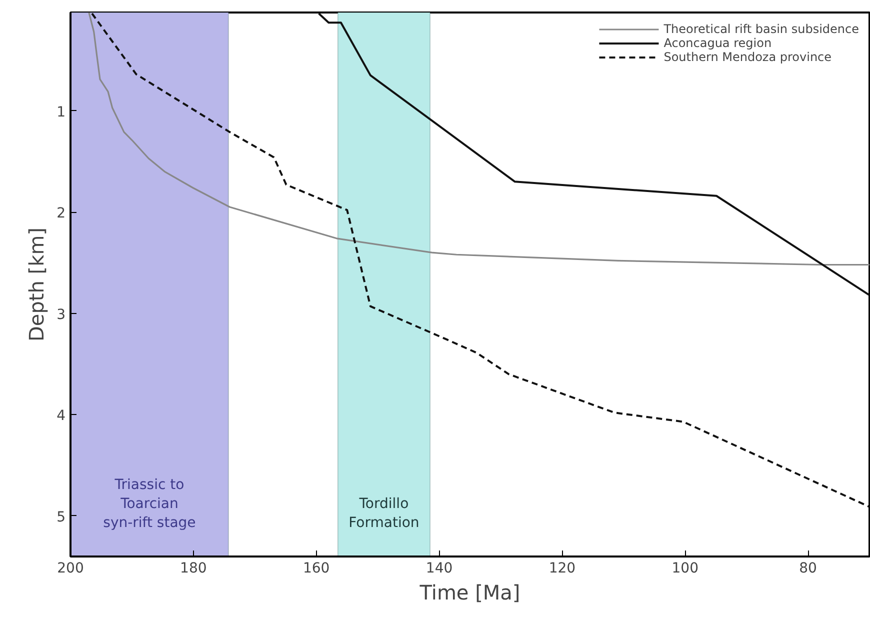 The width and height of the screenshot is (870, 626). Describe the element at coordinates (316, 568) in the screenshot. I see `x-tick-label: 160` at that location.